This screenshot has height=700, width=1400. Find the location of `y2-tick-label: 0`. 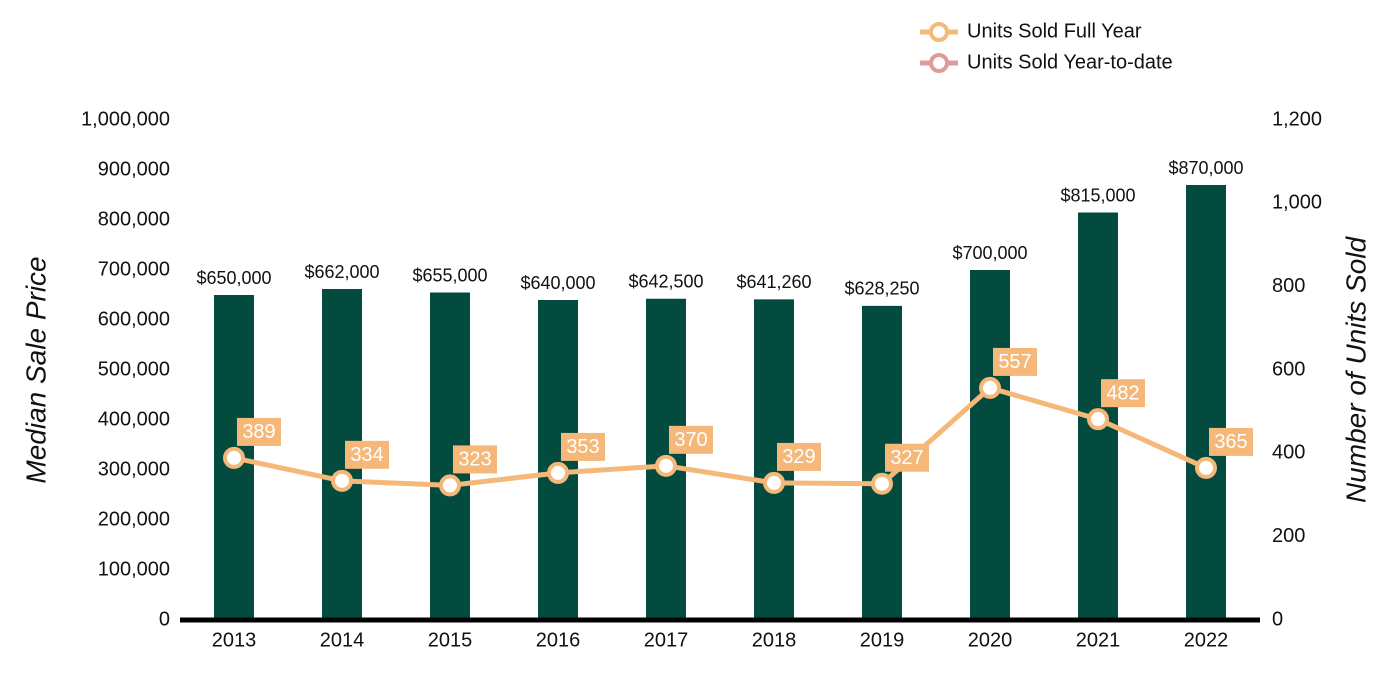

y2-tick-label: 0 is located at coordinates (1277, 619).